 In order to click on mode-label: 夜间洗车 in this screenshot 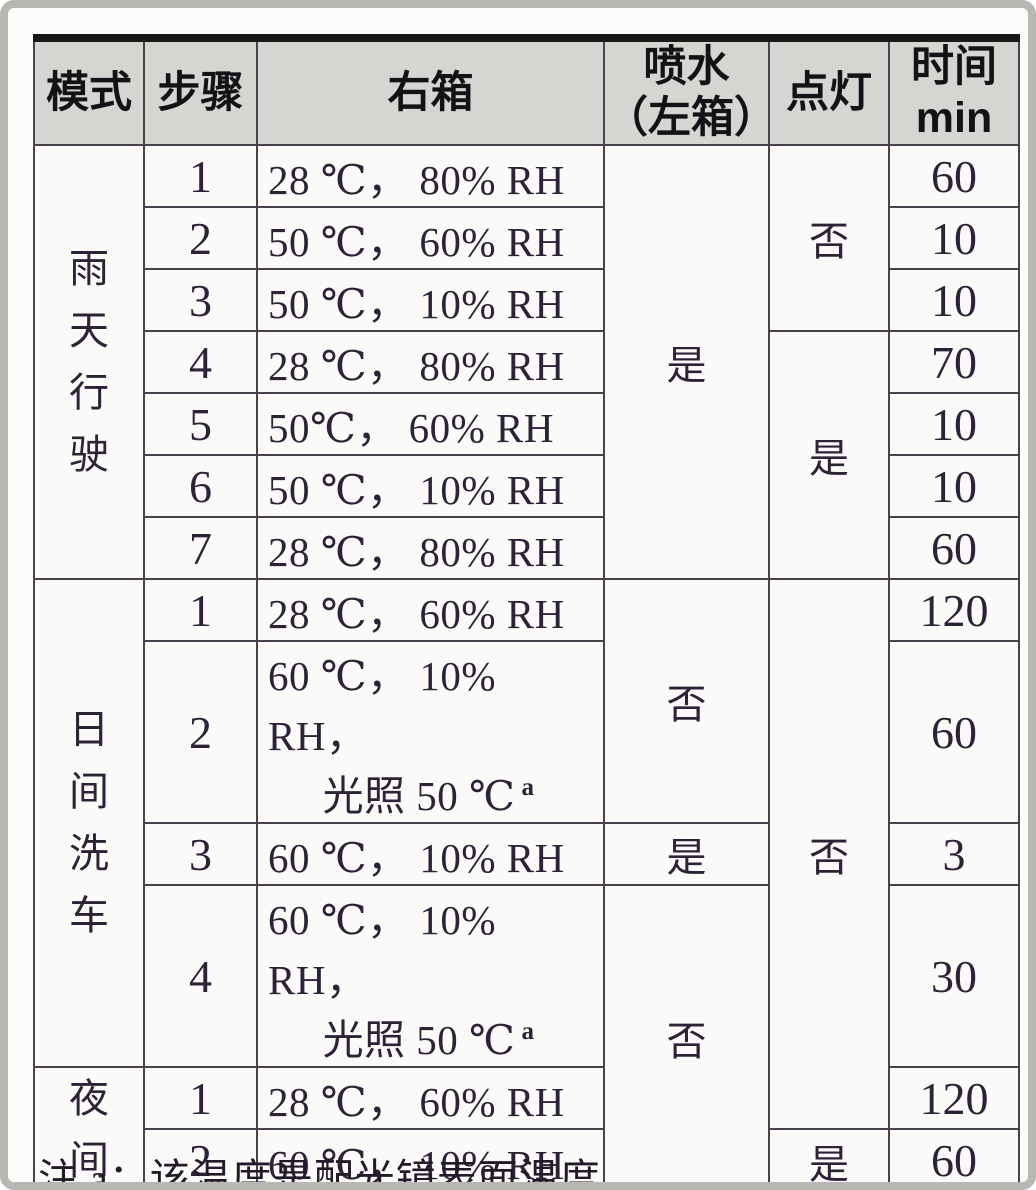, I will do `click(89, 1129)`.